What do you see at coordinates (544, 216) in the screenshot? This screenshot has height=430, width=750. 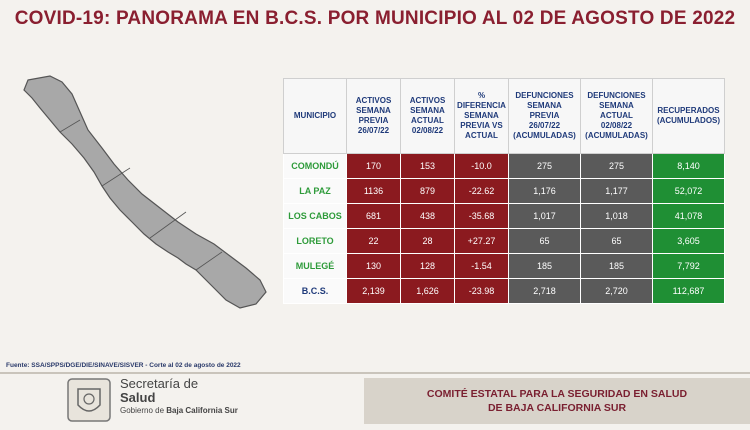 I see `cell-defunciones-previa: 1,017` at bounding box center [544, 216].